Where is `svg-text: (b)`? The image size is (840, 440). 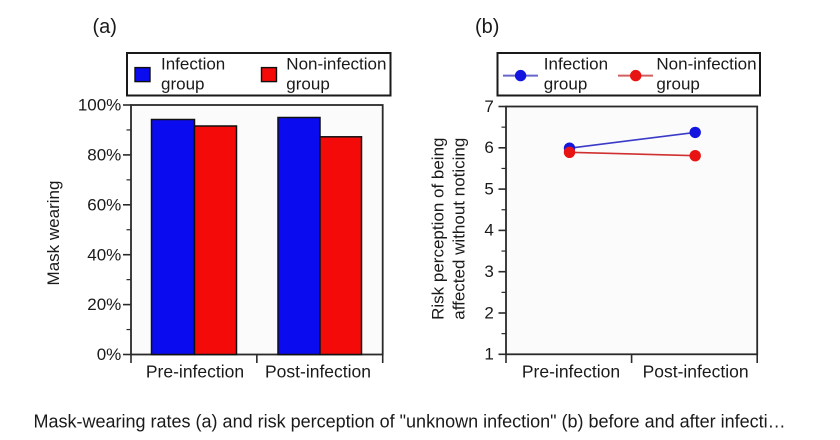
svg-text: (b) is located at coordinates (487, 27).